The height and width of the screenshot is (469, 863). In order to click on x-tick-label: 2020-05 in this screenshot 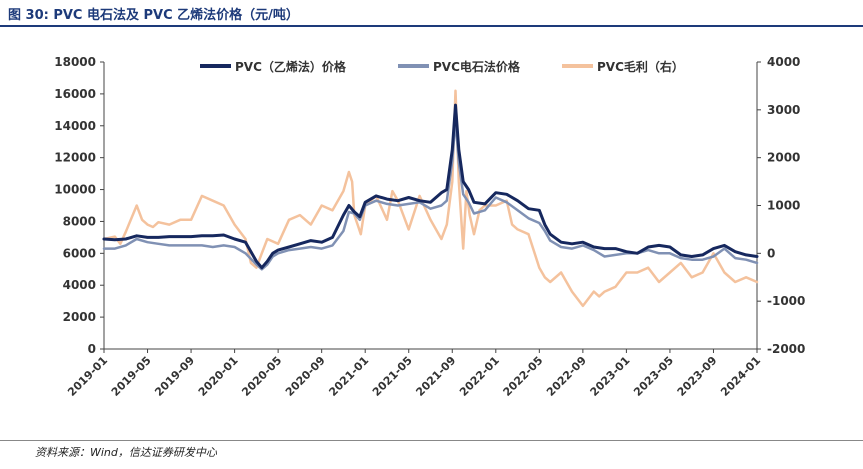, I will do `click(261, 376)`.